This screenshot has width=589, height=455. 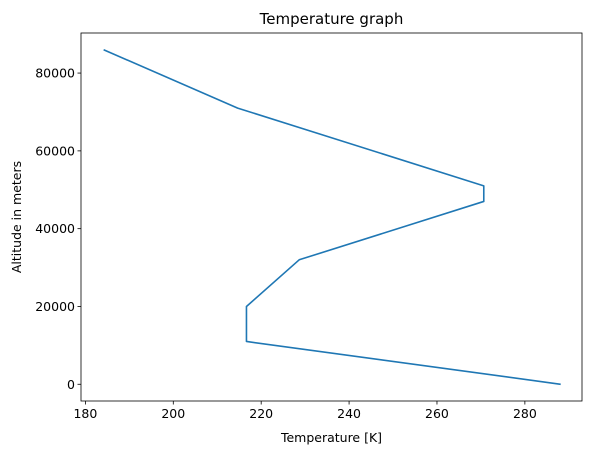 I want to click on x-axis-label: Temperature [K], so click(x=331, y=437).